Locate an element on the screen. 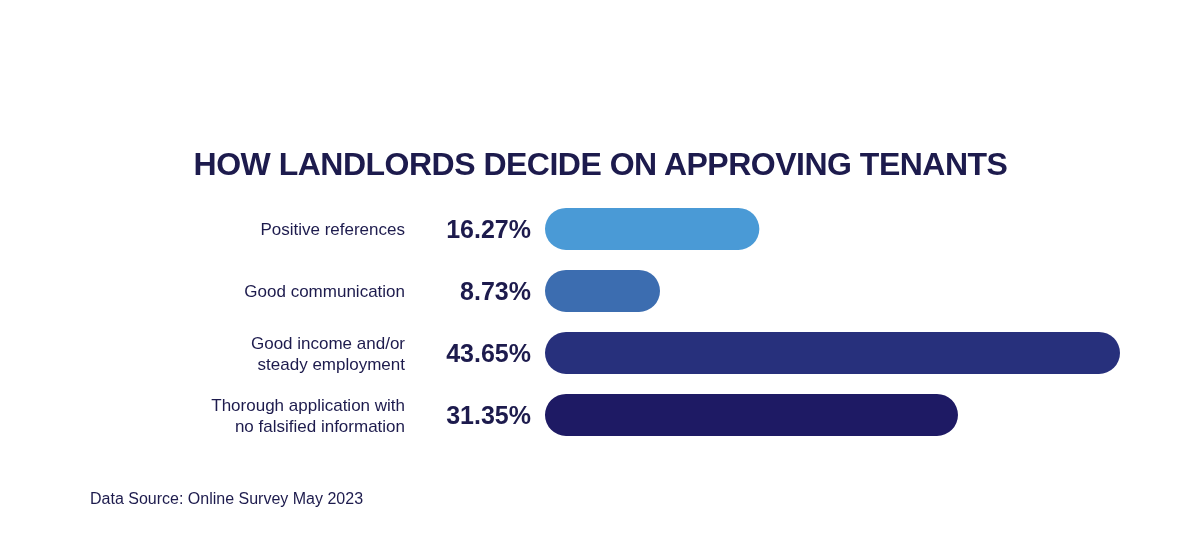  y-tick-label: Thorough application with no falsified information is located at coordinates (308, 415).